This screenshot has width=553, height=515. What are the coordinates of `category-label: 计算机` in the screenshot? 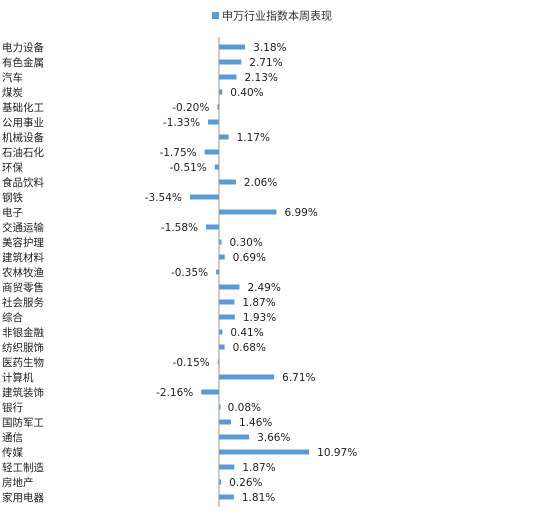 It's located at (18, 377).